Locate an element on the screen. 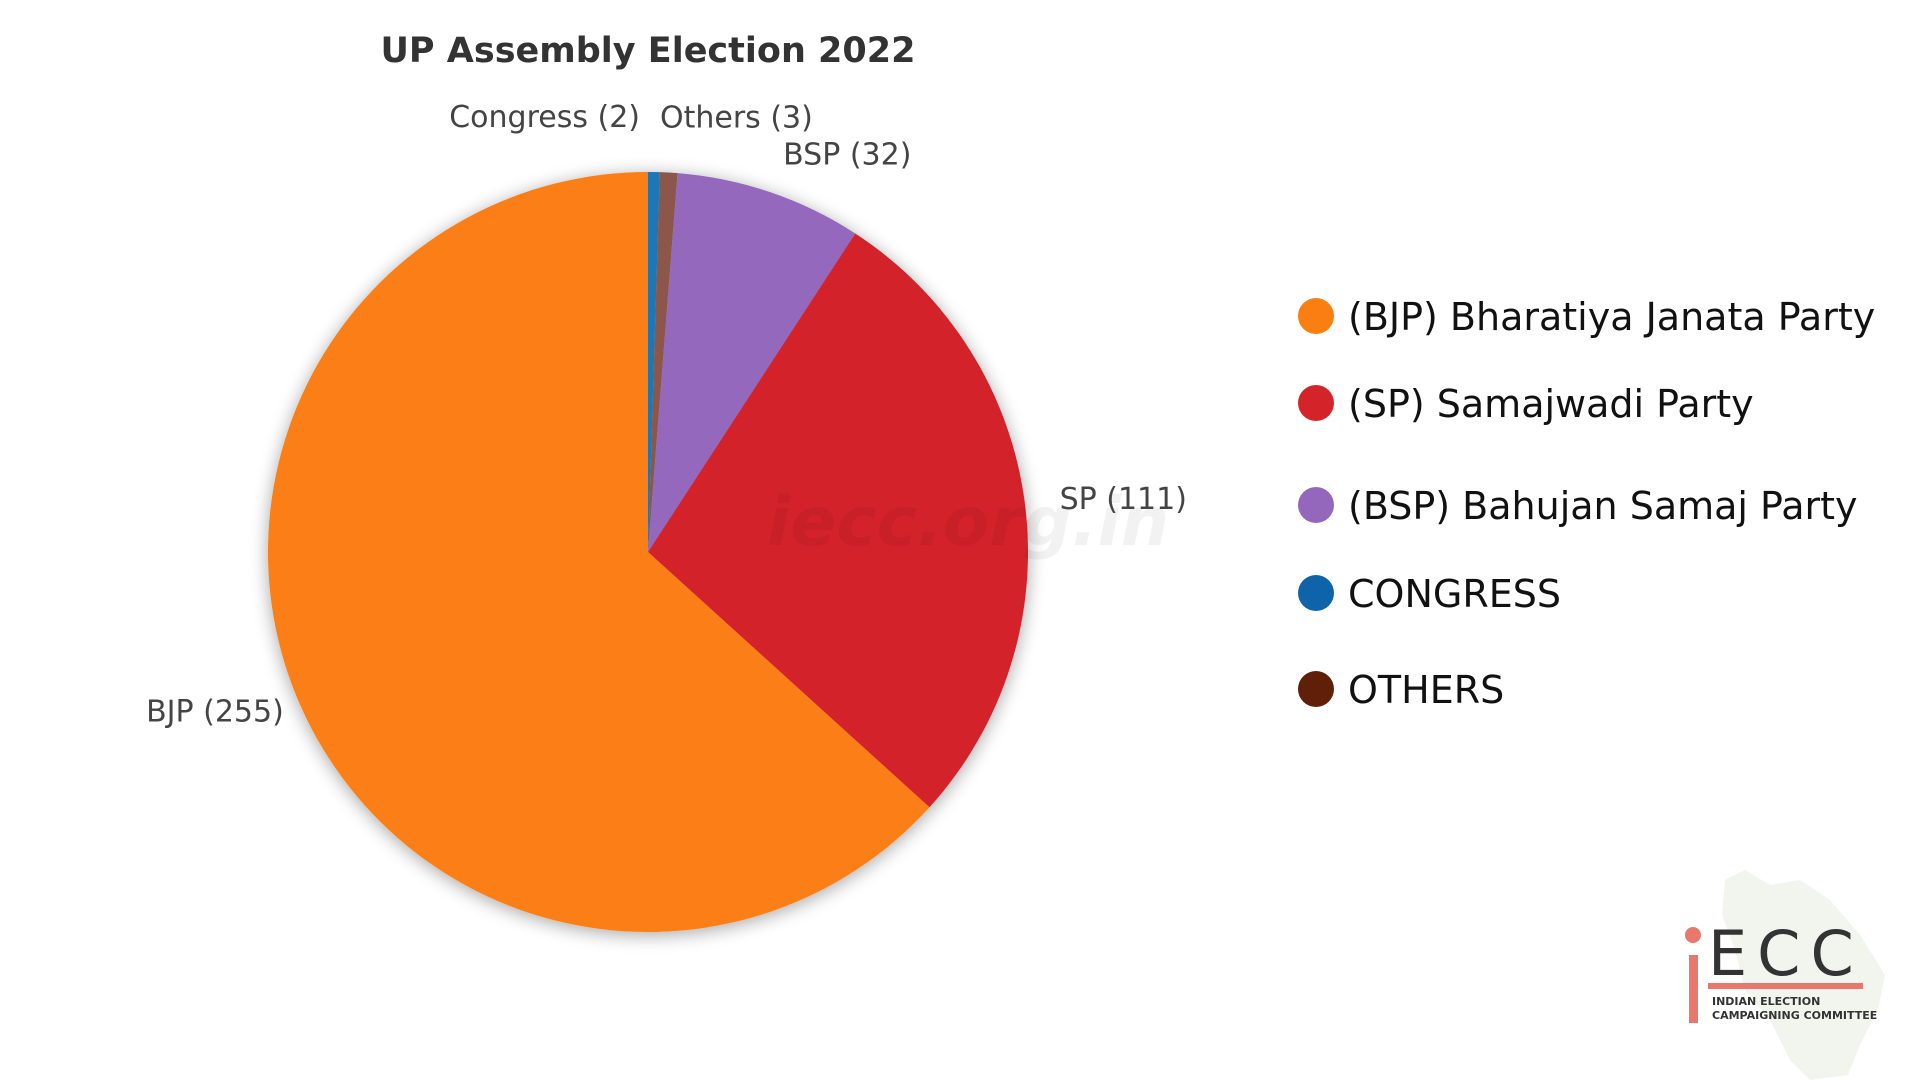 This screenshot has width=1920, height=1080. slice-label-bjp: BJP (255) is located at coordinates (215, 712).